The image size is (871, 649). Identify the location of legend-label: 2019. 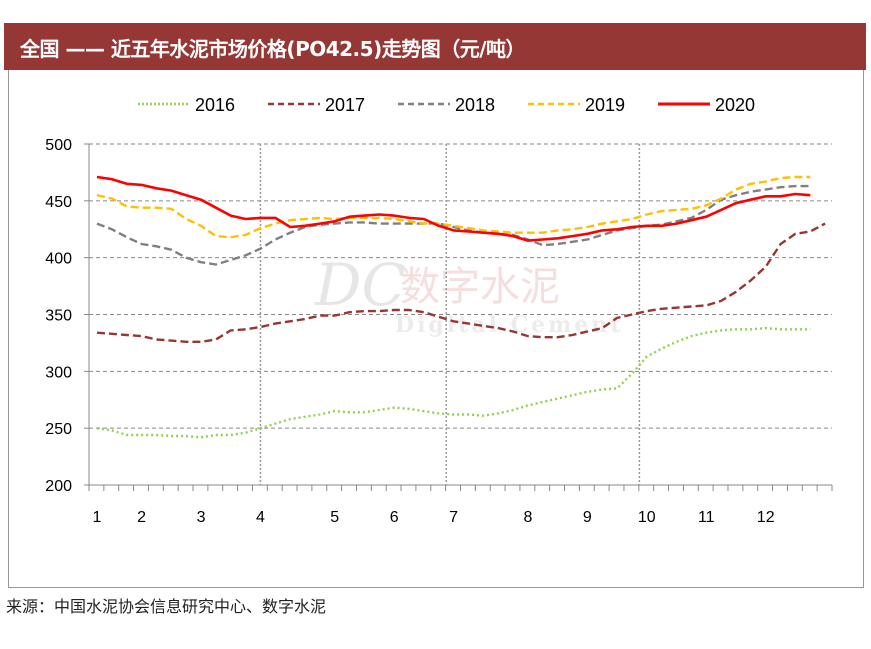
(605, 105).